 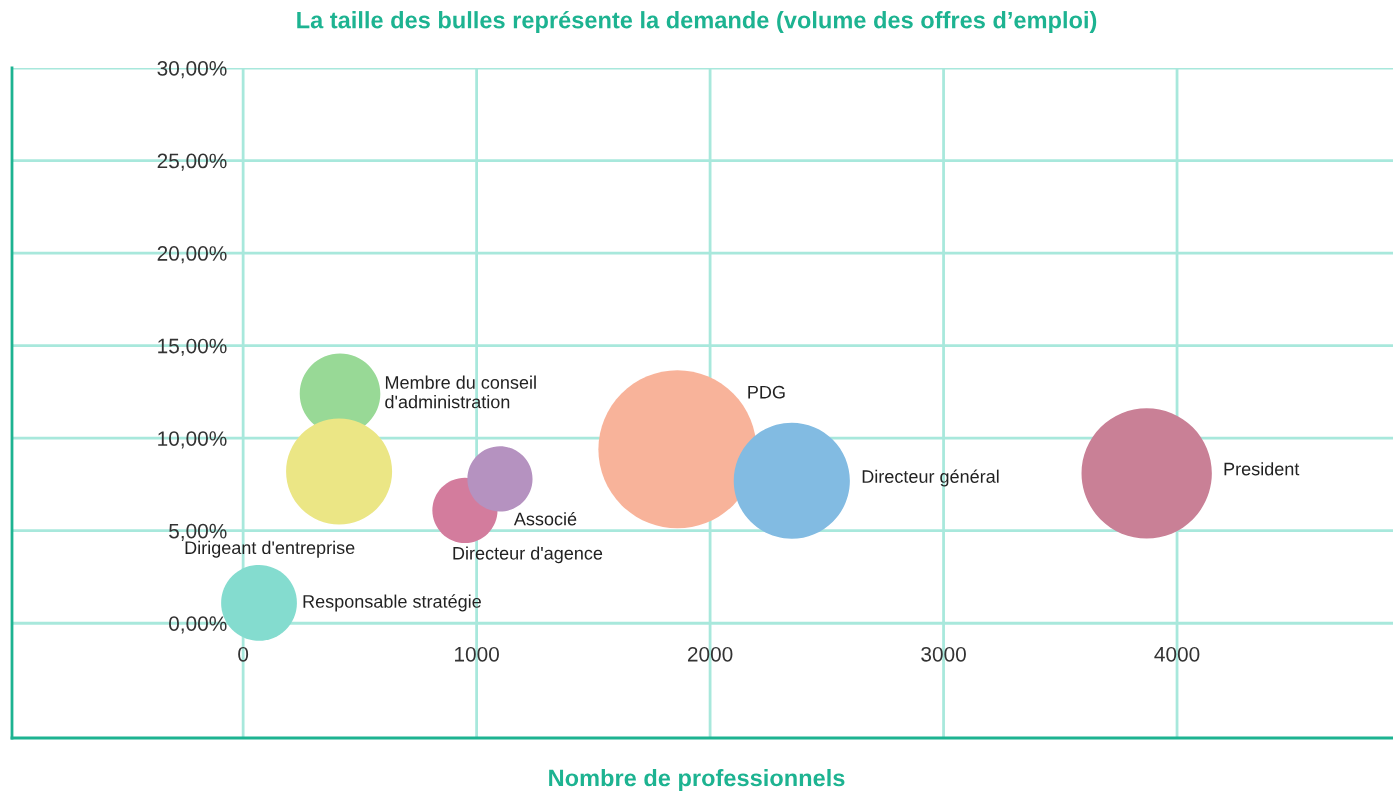 What do you see at coordinates (460, 392) in the screenshot?
I see `series-label: Membre du conseil d'administration` at bounding box center [460, 392].